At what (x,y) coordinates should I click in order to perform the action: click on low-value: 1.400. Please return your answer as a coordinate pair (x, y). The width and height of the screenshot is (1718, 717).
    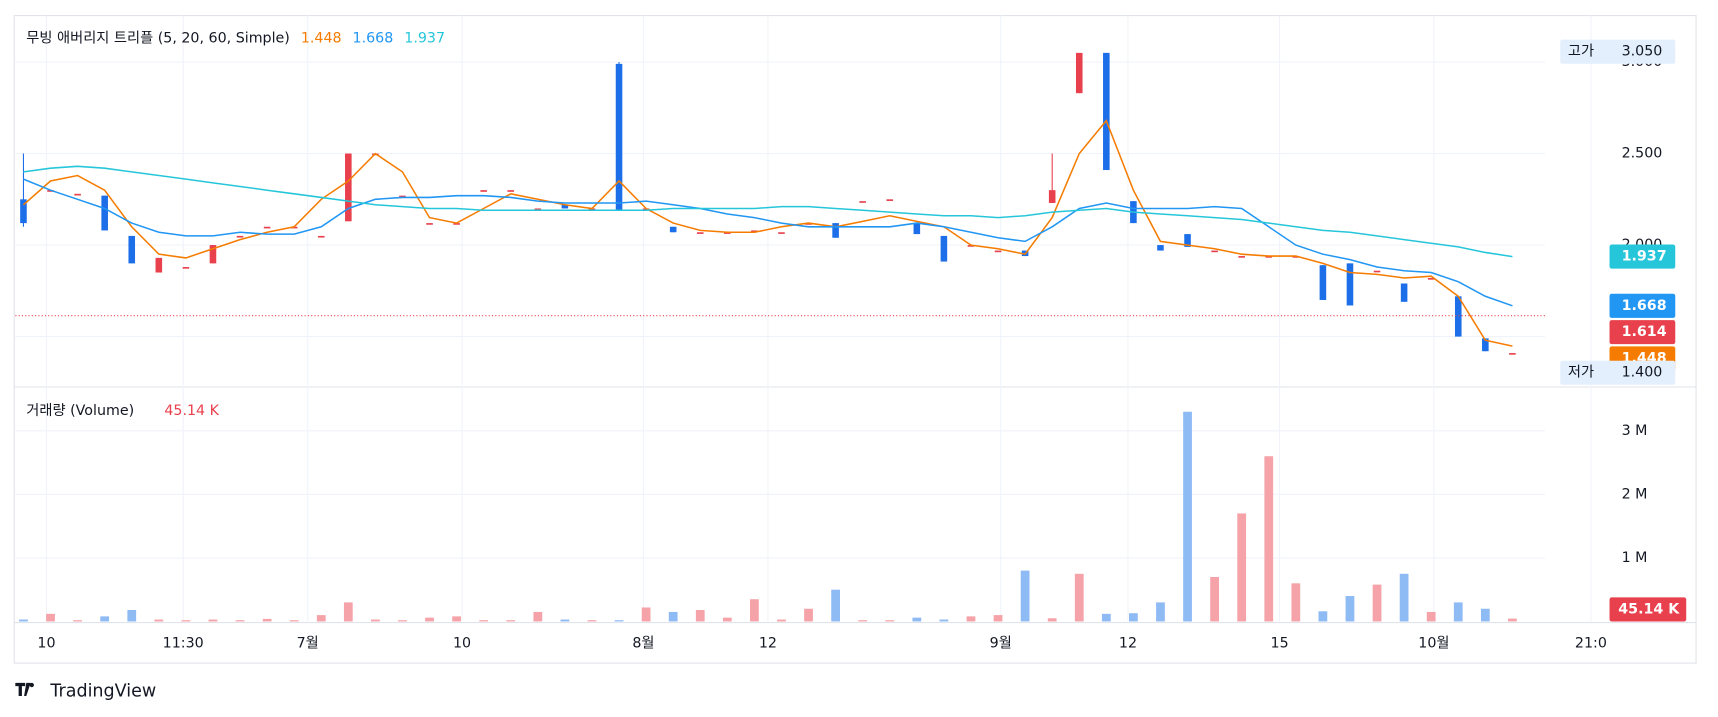
    Looking at the image, I should click on (1642, 373).